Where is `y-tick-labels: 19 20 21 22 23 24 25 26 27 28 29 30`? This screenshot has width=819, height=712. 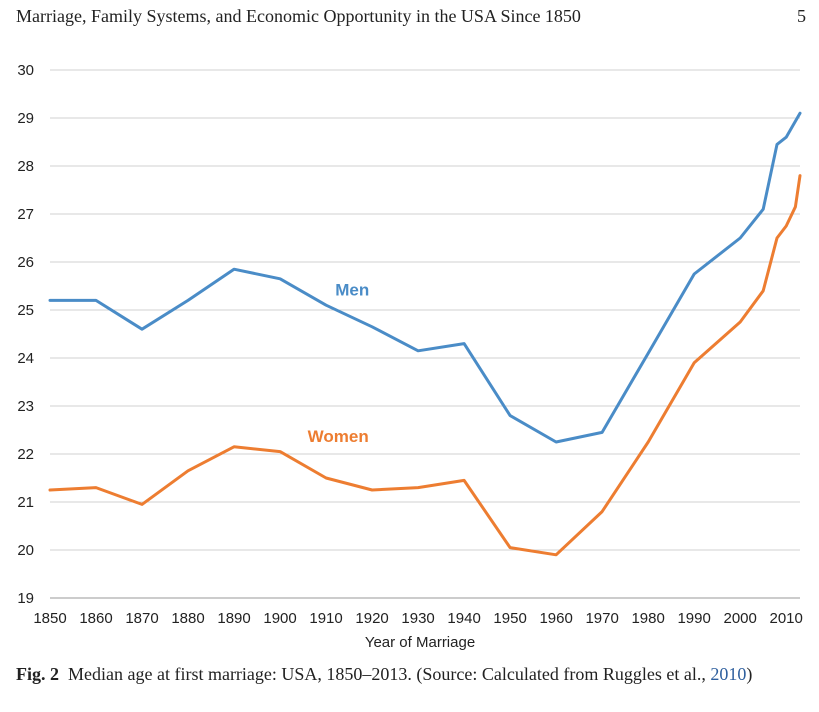
y-tick-labels: 19 20 21 22 23 24 25 26 27 28 29 30 is located at coordinates (25, 334).